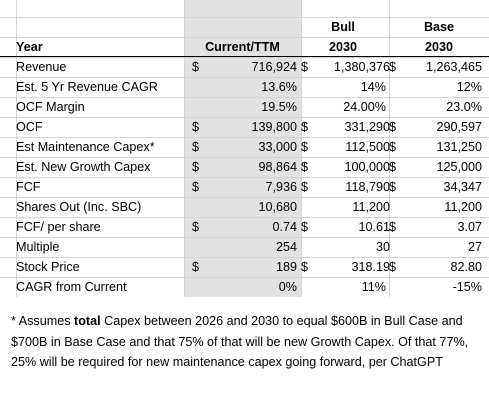  Describe the element at coordinates (286, 247) in the screenshot. I see `current-value: 254` at that location.